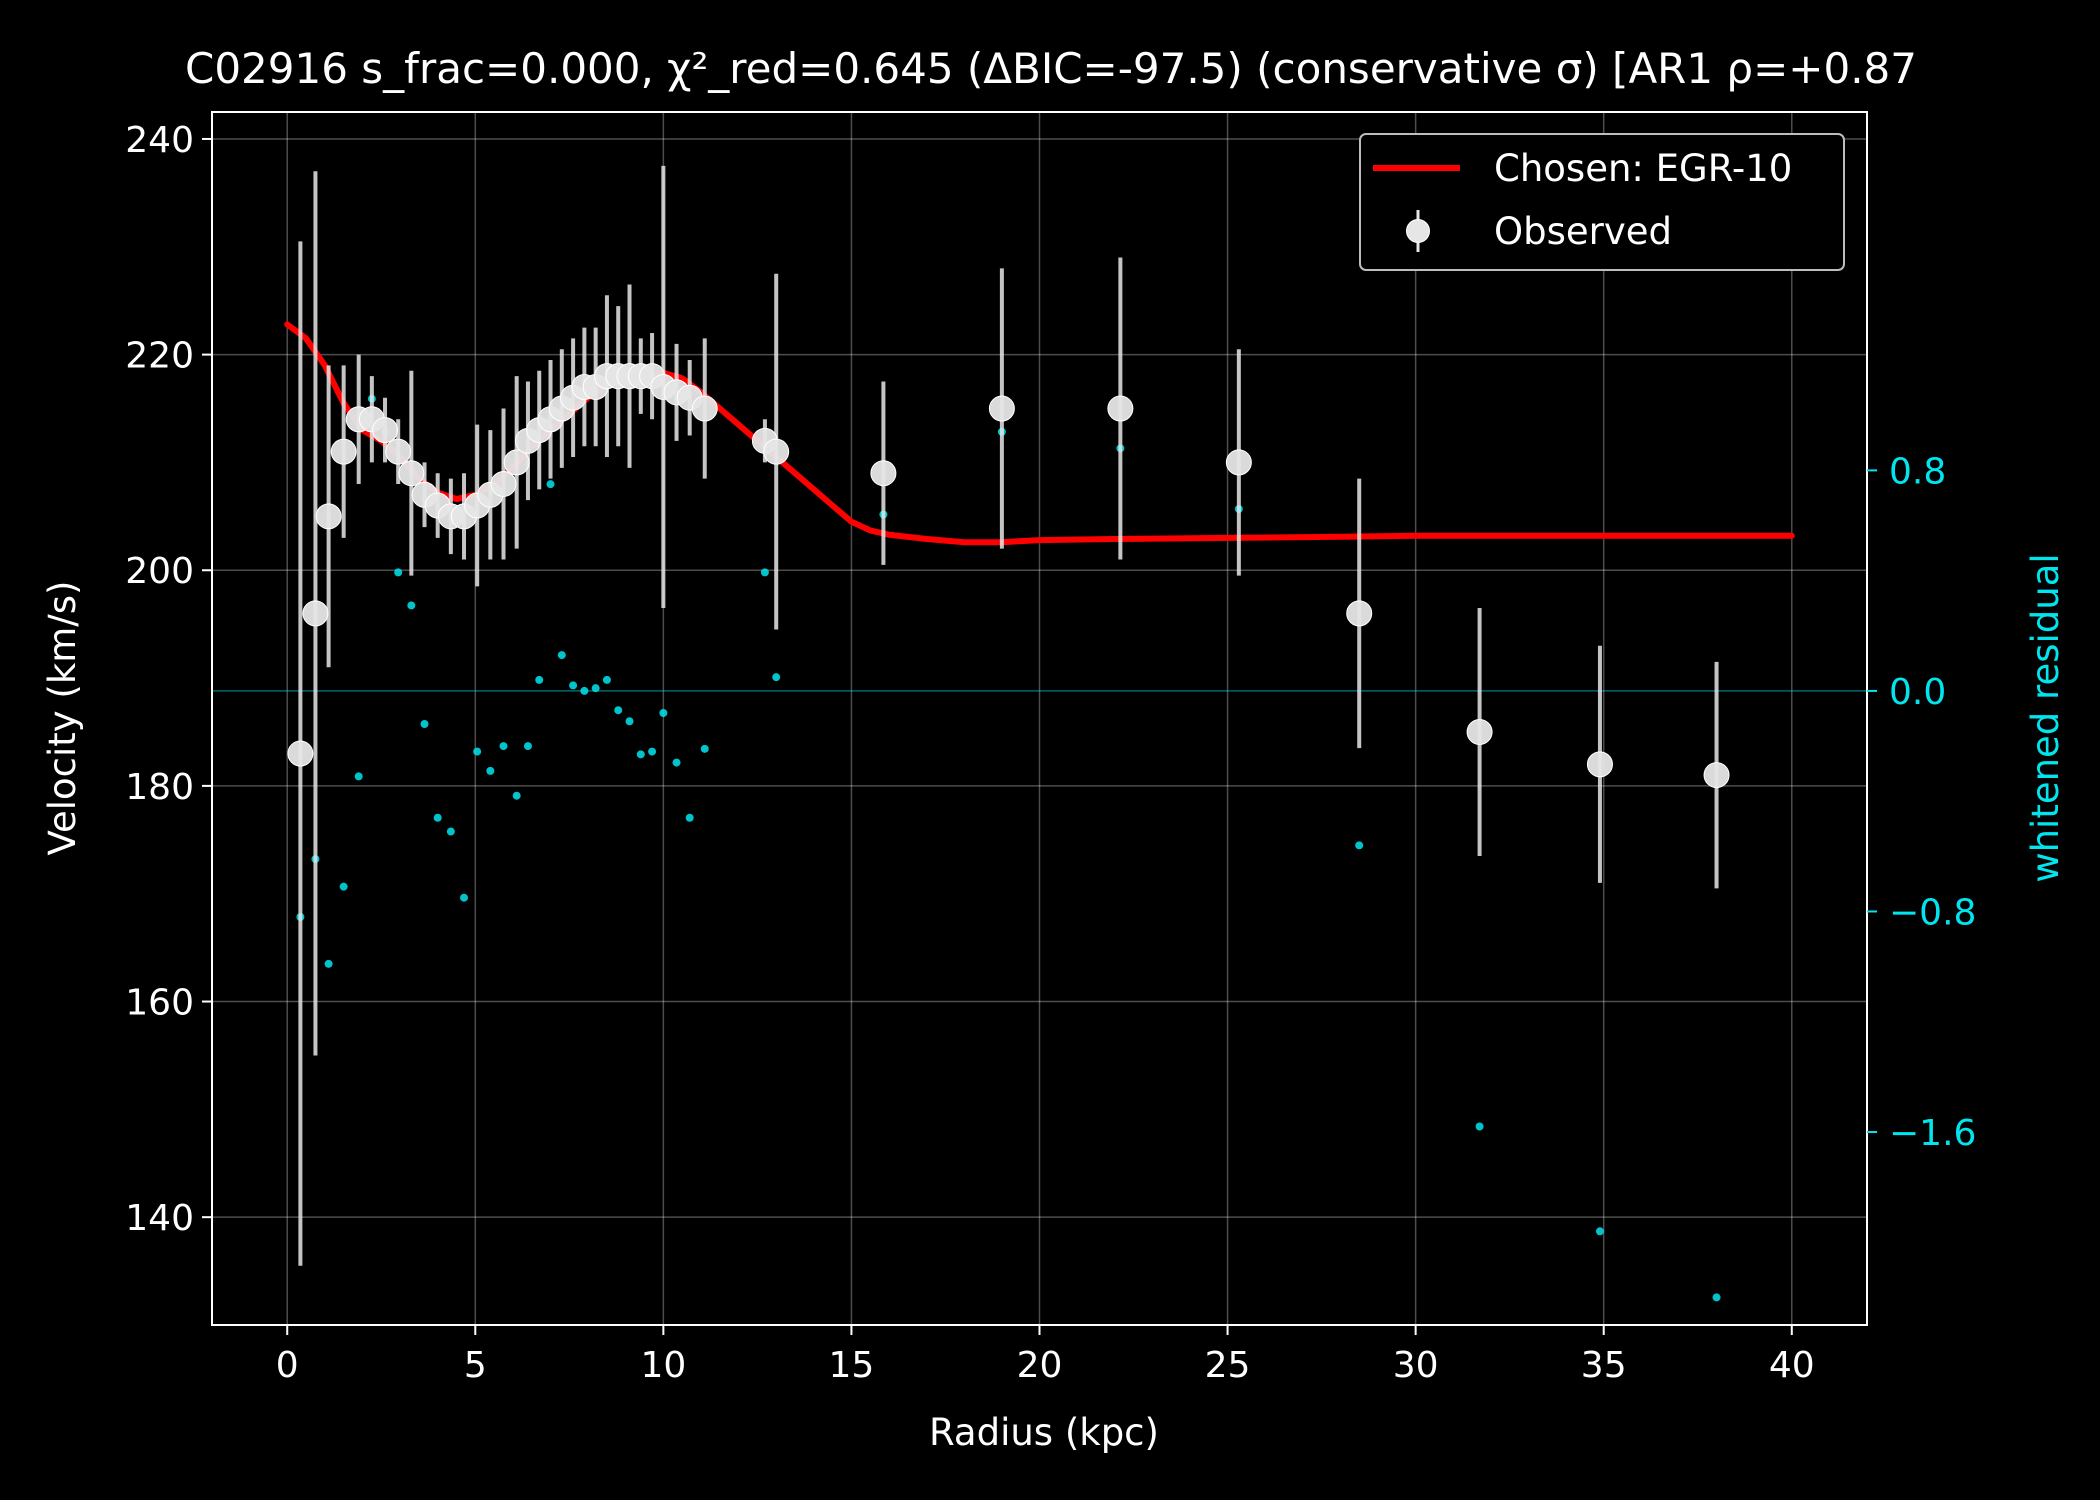 The image size is (2100, 1500). Describe the element at coordinates (1044, 1432) in the screenshot. I see `x-axis-label: Radius (kpc)` at that location.